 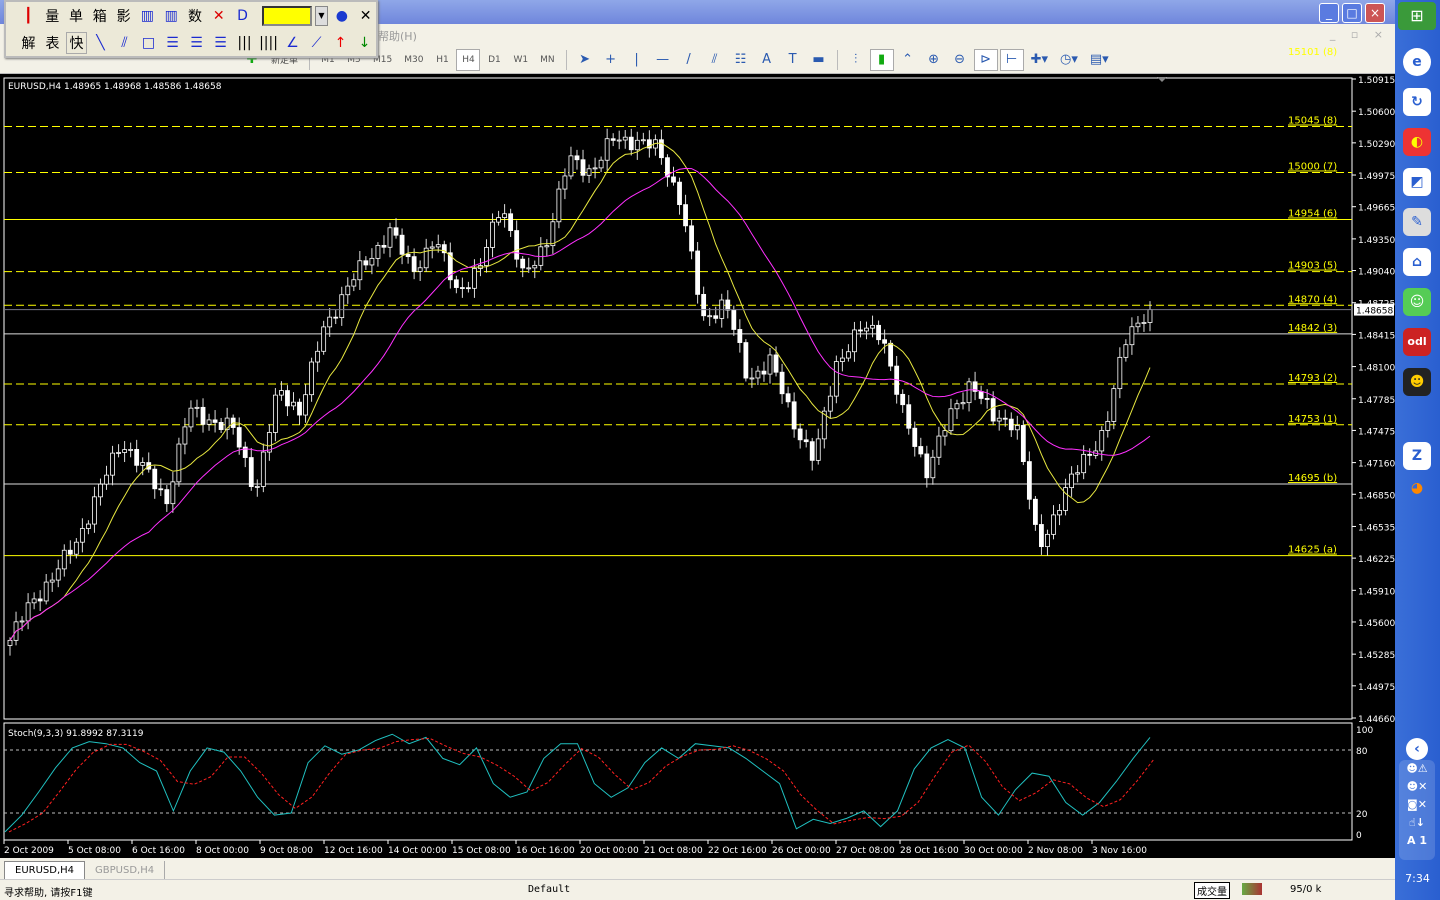 What do you see at coordinates (1417, 102) in the screenshot?
I see `app-icon: ↻` at bounding box center [1417, 102].